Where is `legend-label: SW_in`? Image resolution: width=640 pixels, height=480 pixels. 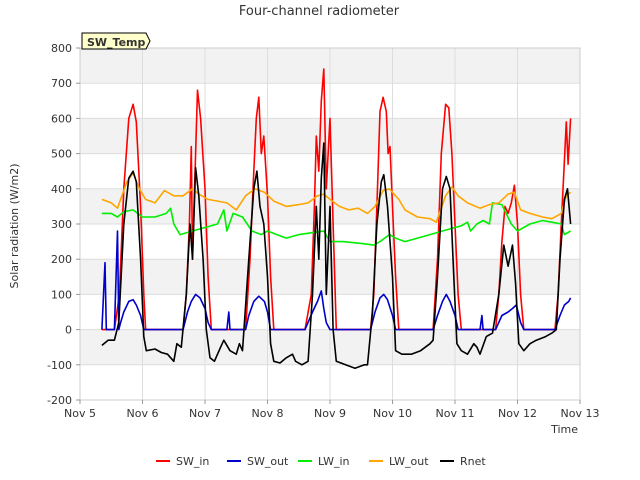
legend-label: SW_in is located at coordinates (192, 461).